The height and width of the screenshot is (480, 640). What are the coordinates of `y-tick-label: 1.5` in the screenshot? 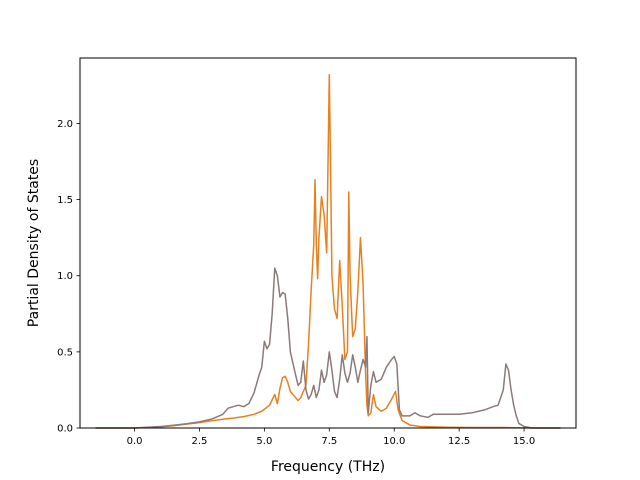 It's located at (65, 200).